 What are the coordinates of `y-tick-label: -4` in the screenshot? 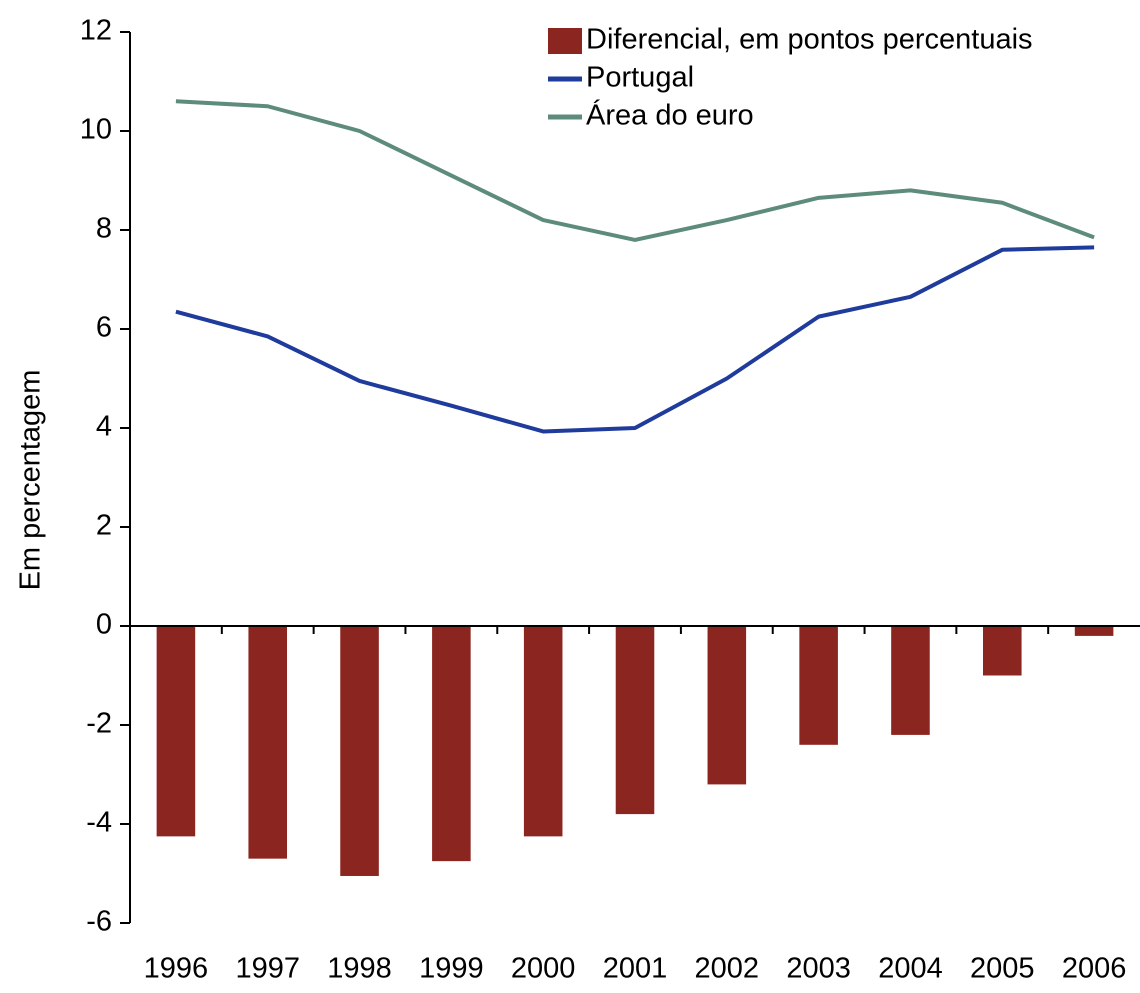 It's located at (99, 823).